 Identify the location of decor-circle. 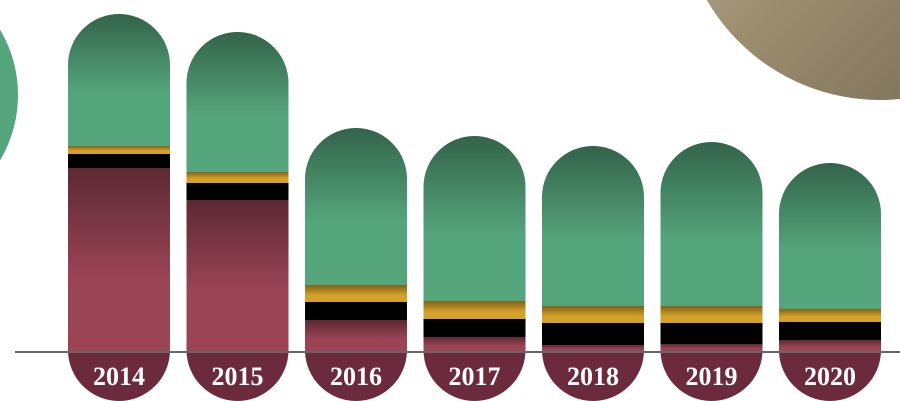
(9, 95).